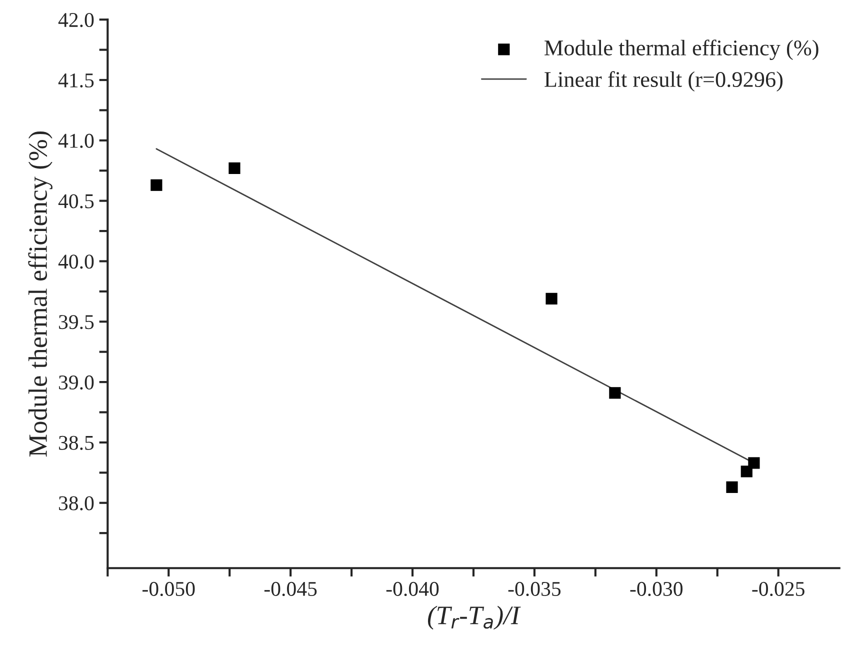 This screenshot has height=653, width=841. I want to click on y-tick-label: 39.5, so click(76, 322).